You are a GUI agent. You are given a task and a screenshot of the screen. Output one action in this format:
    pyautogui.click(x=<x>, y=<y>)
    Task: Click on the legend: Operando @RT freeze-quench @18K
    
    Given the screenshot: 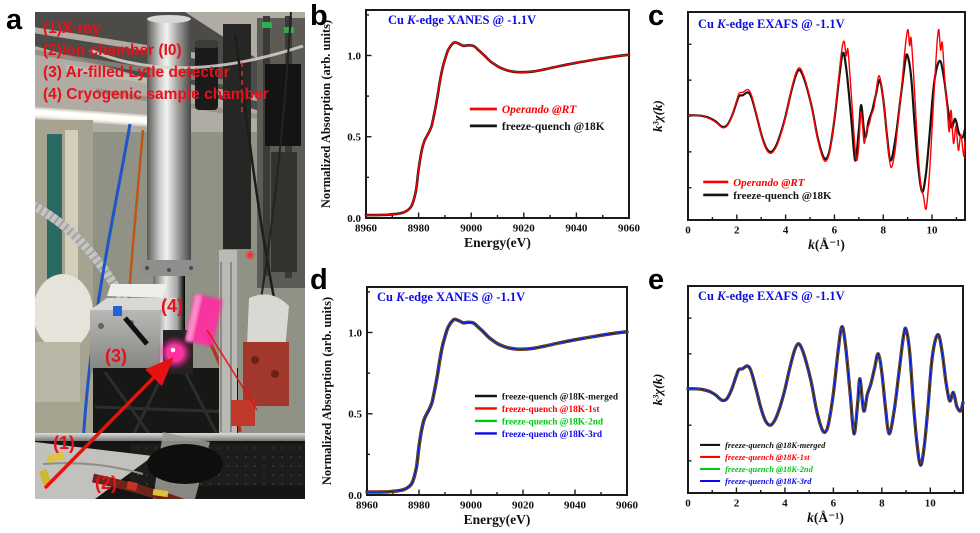 What is the action you would take?
    pyautogui.click(x=537, y=118)
    